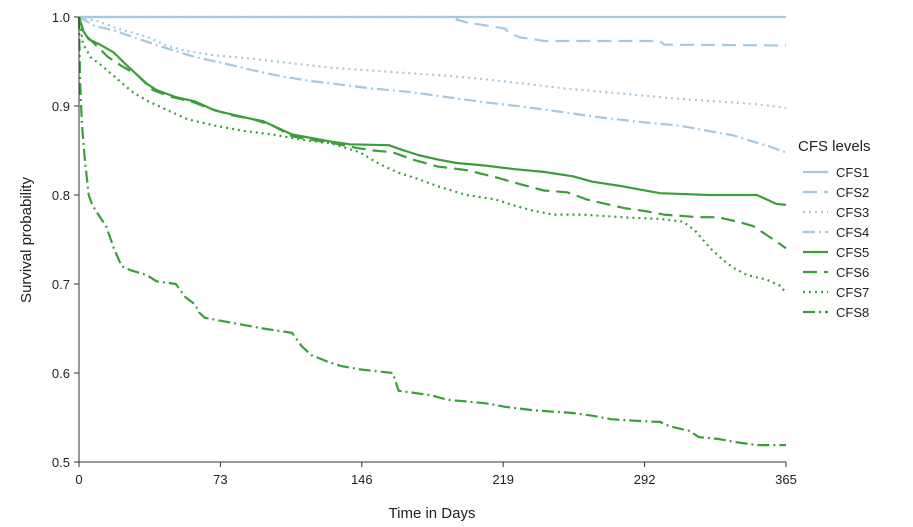 The image size is (913, 527). What do you see at coordinates (645, 479) in the screenshot?
I see `x-tick-label: 292` at bounding box center [645, 479].